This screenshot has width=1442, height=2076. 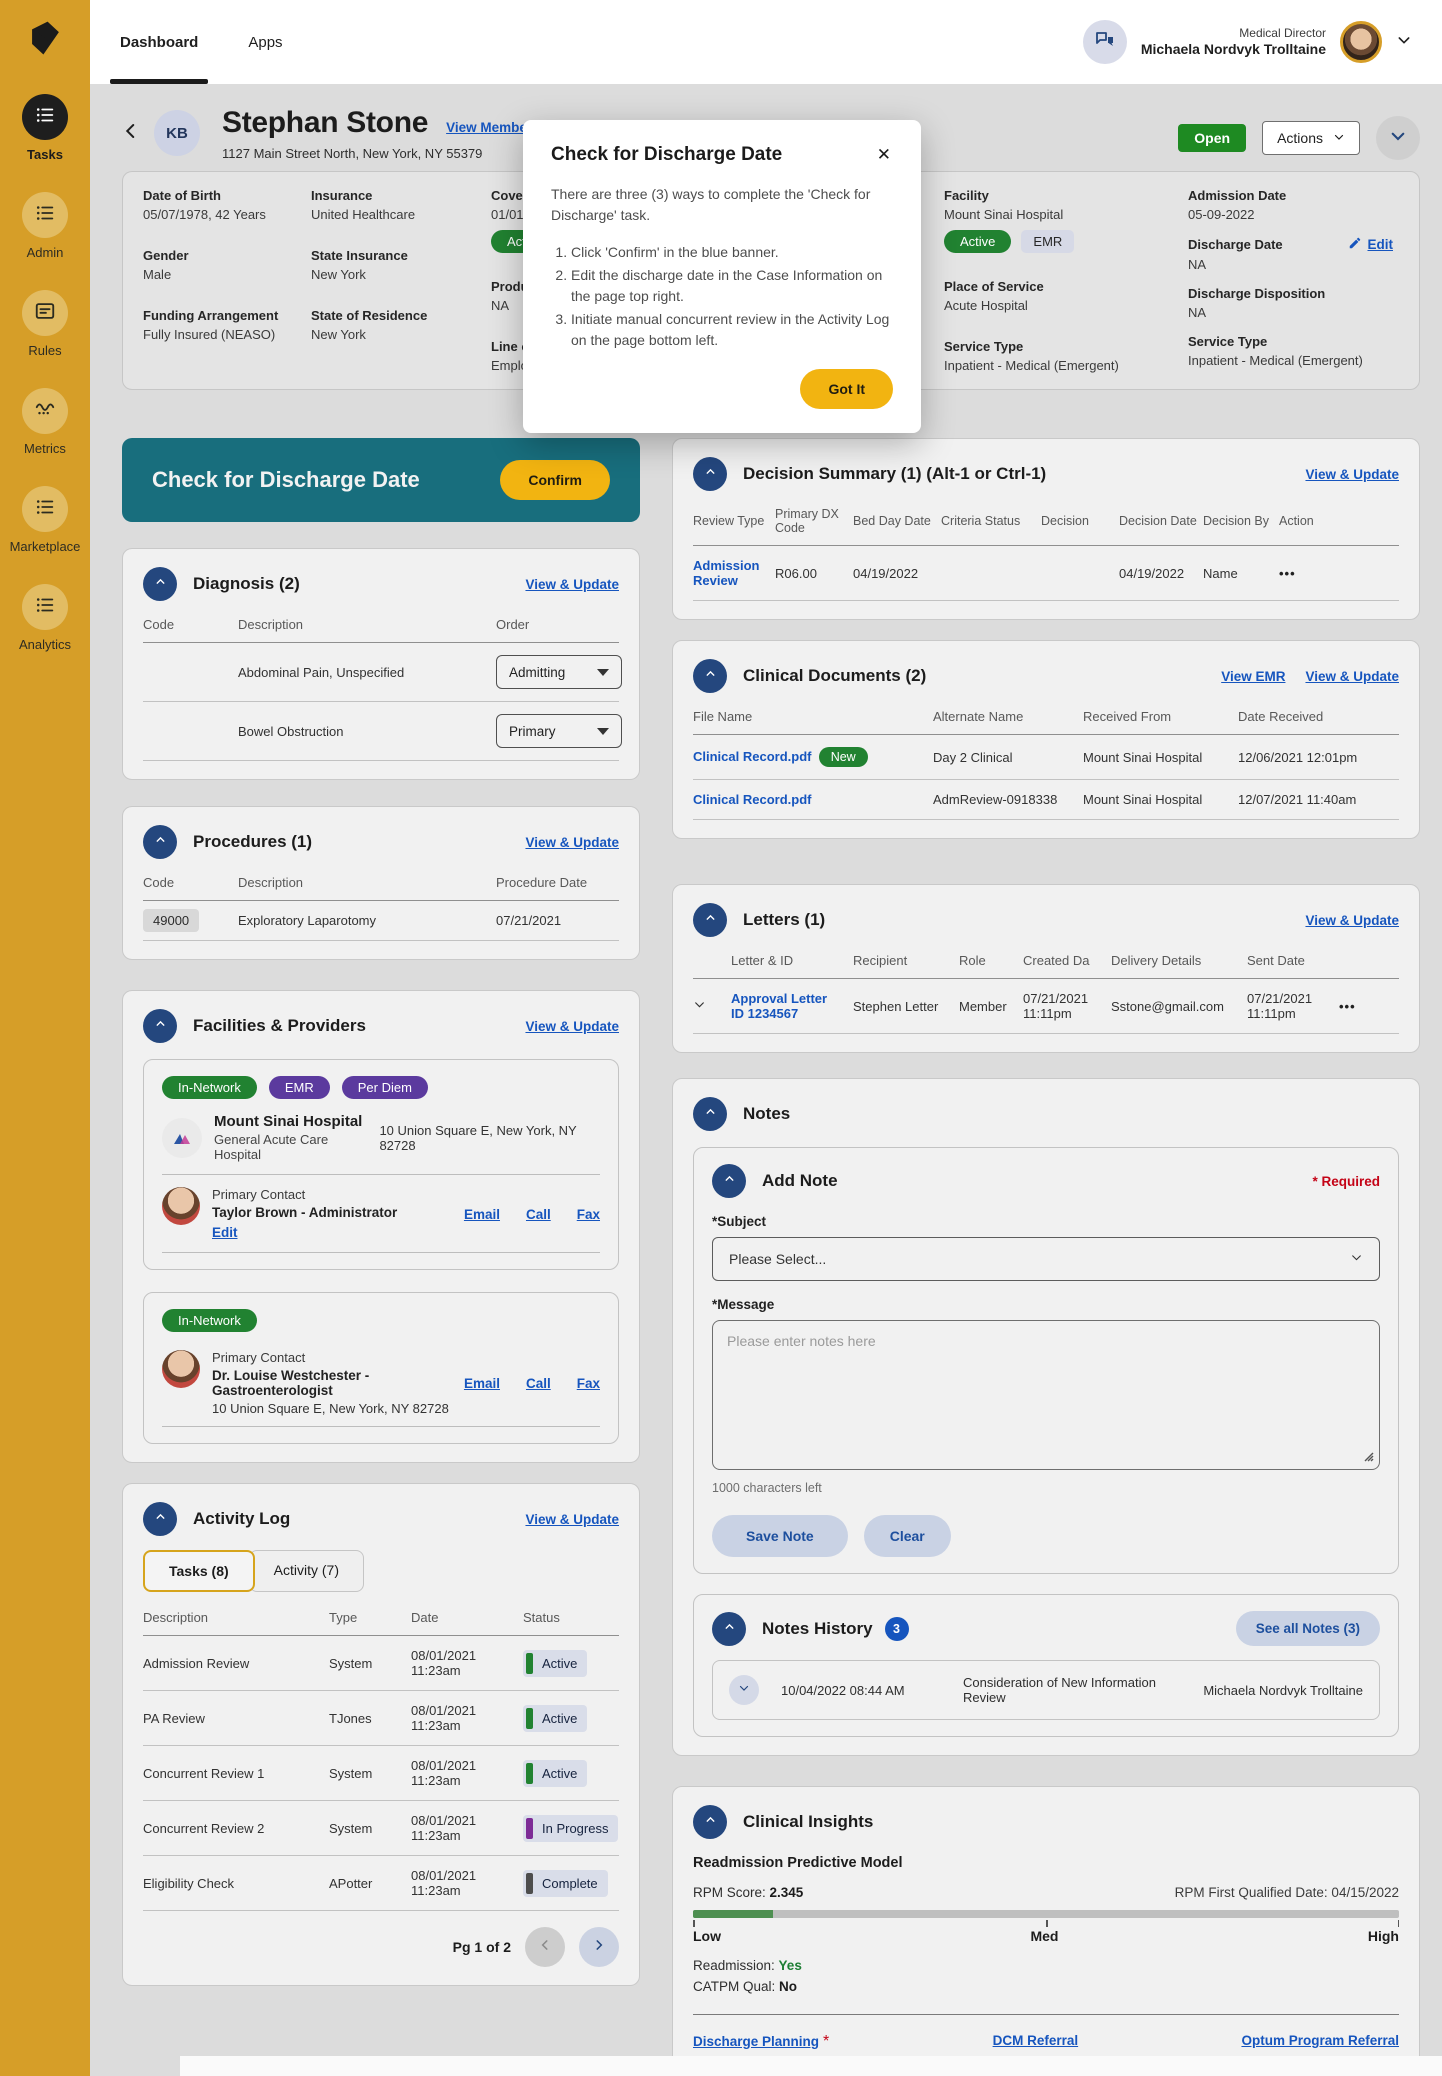 I want to click on view-emr-link: View EMR, so click(x=1253, y=676).